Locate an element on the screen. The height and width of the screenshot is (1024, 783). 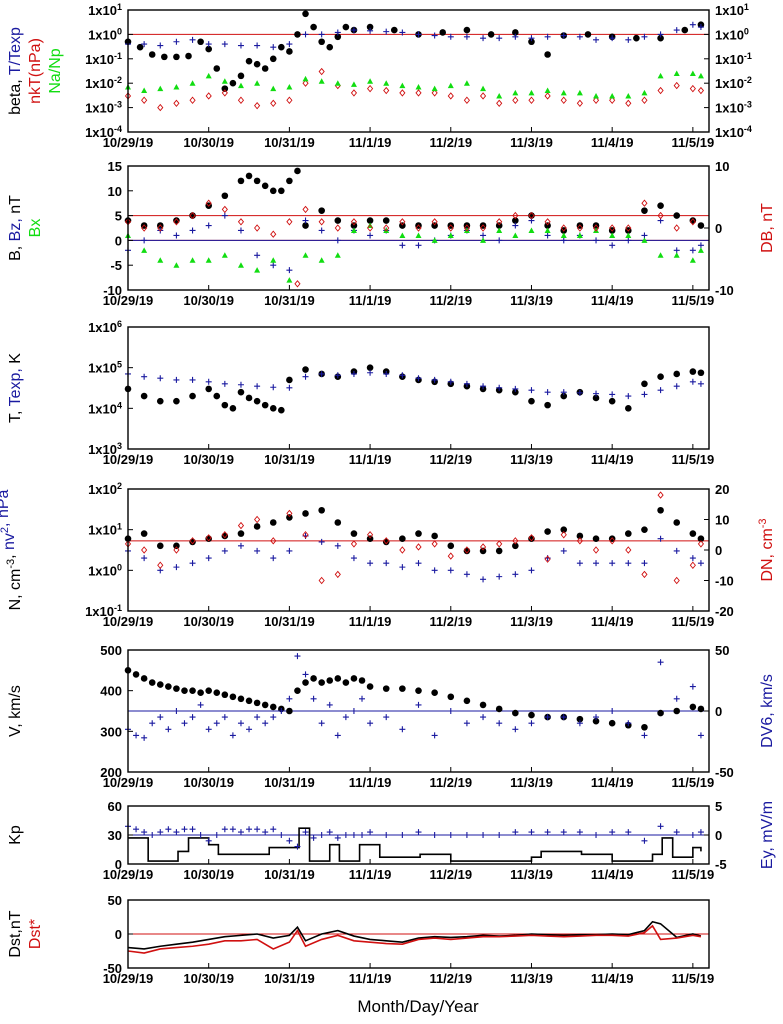
series-kp is located at coordinates (415, 844).